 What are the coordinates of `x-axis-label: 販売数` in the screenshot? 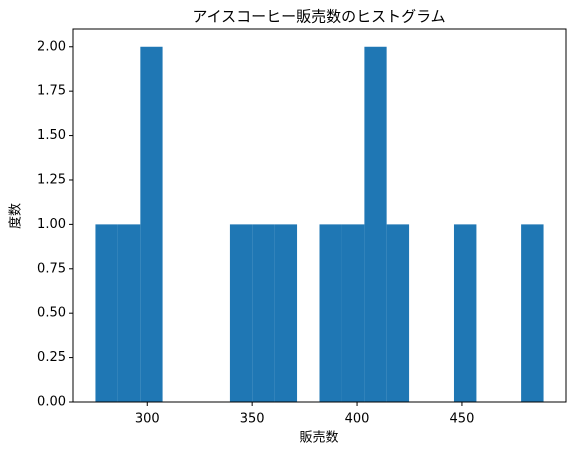 It's located at (318, 438).